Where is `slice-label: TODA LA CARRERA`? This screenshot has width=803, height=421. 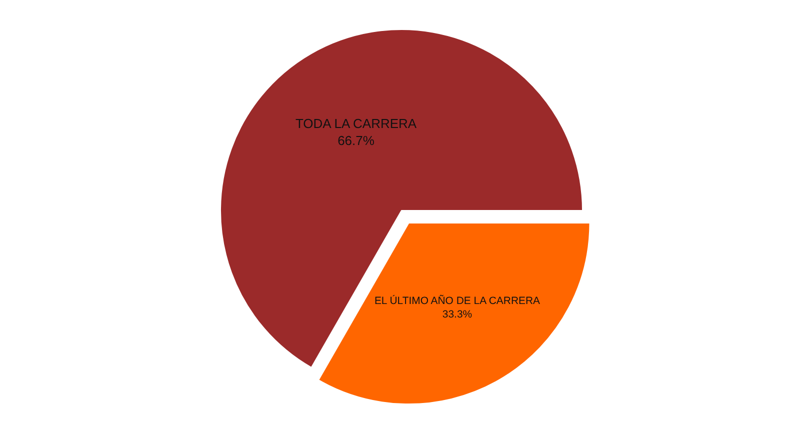 slice-label: TODA LA CARRERA is located at coordinates (356, 124).